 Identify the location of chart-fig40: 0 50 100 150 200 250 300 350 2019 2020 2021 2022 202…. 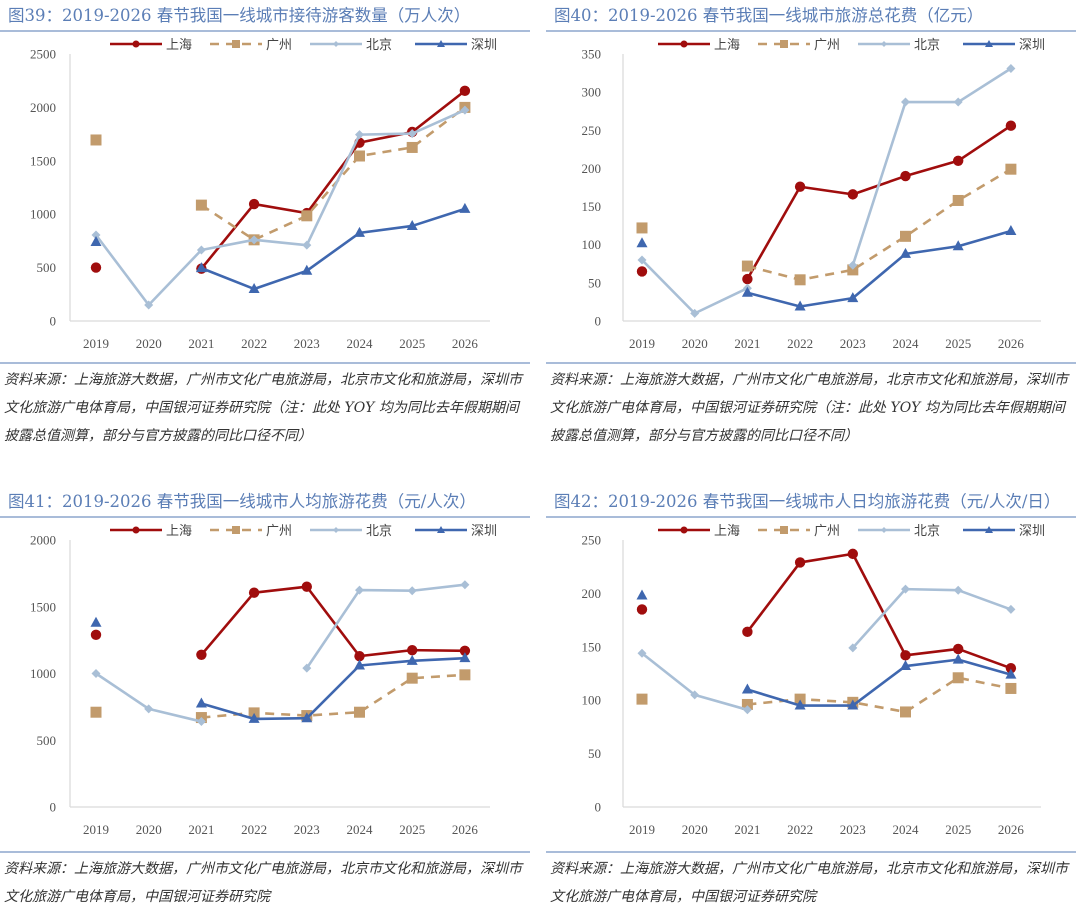
(814, 194).